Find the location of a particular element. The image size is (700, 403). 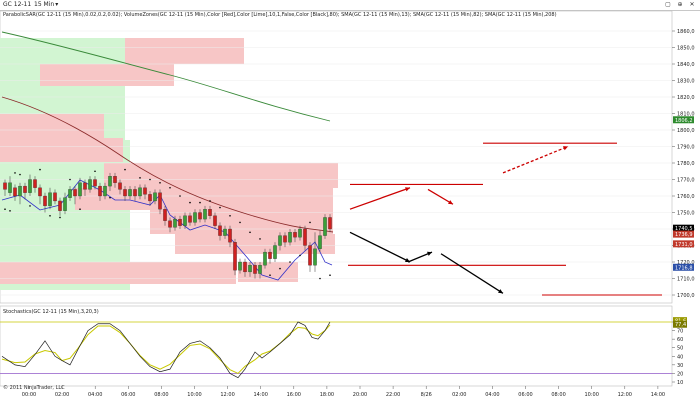

minimize-icon: ▢ is located at coordinates (668, 4).